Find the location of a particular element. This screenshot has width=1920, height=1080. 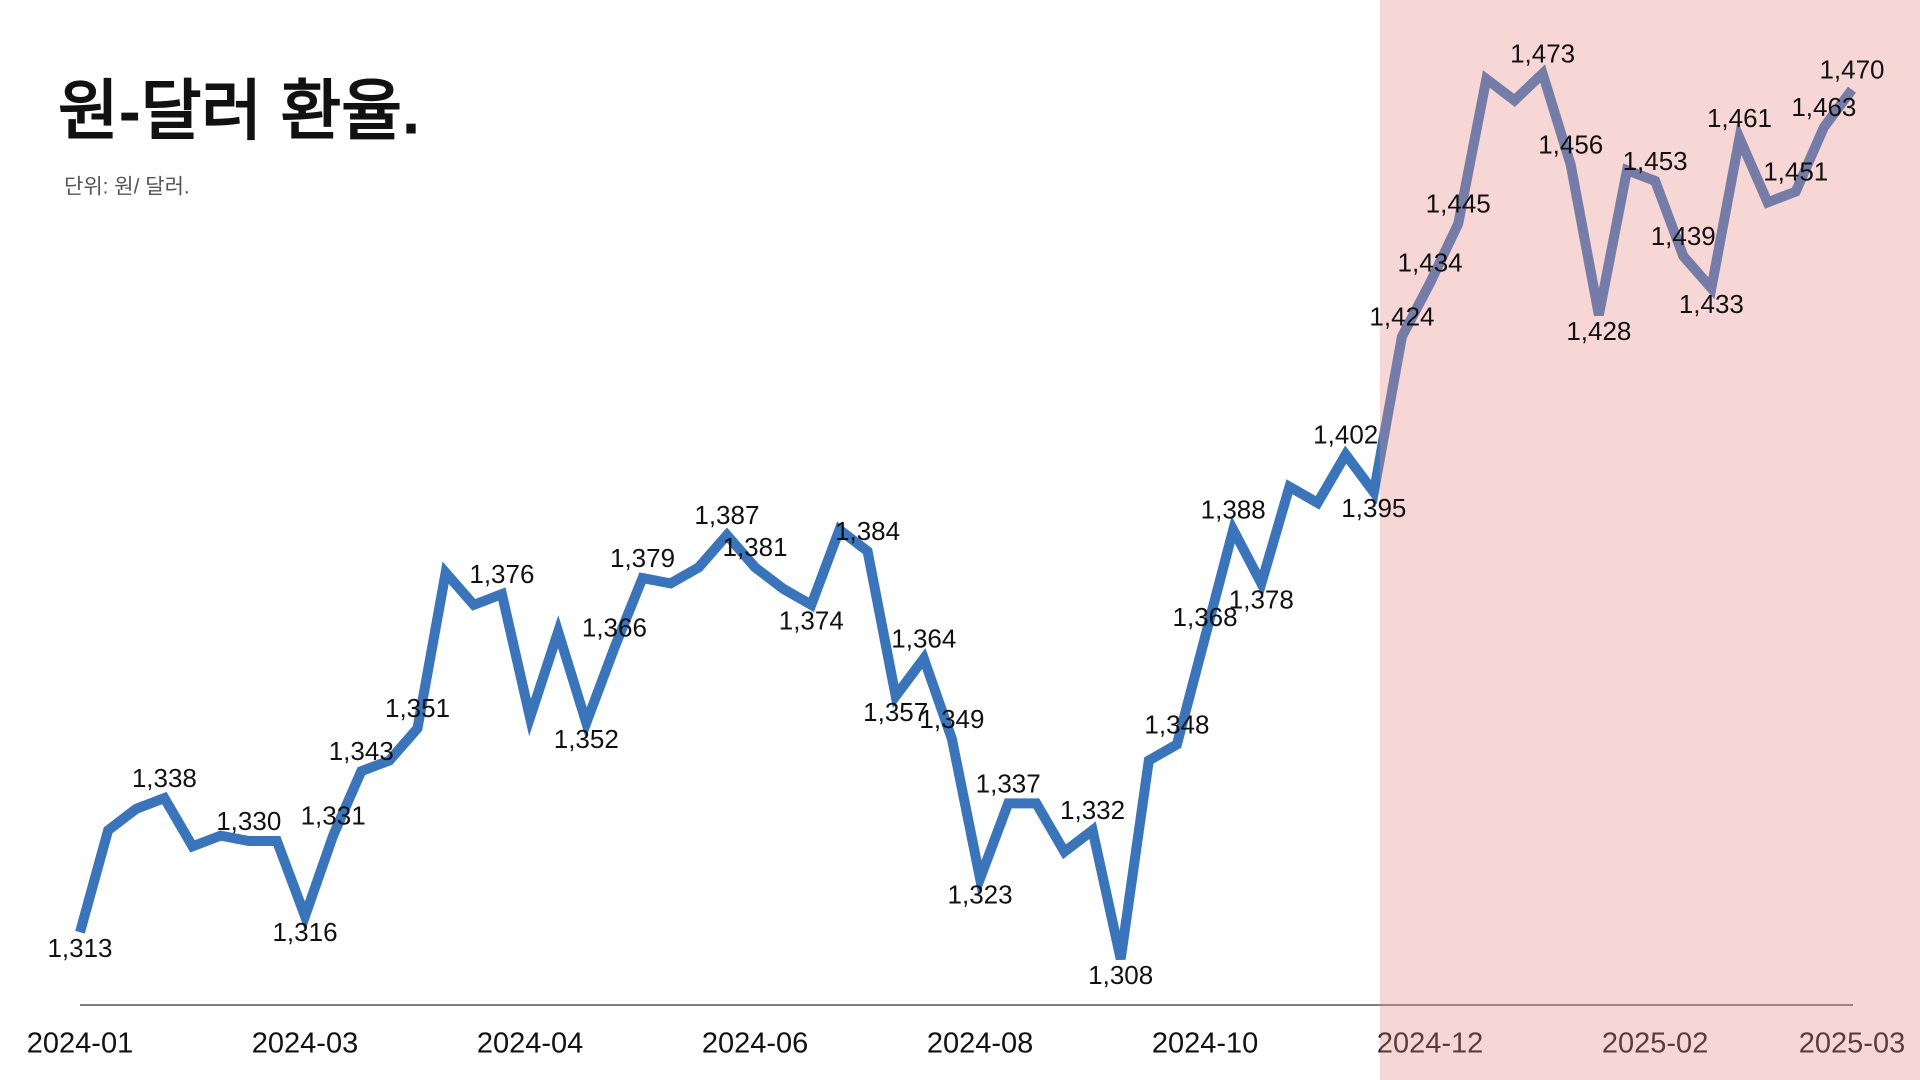

data-label: 1,331 is located at coordinates (333, 816).